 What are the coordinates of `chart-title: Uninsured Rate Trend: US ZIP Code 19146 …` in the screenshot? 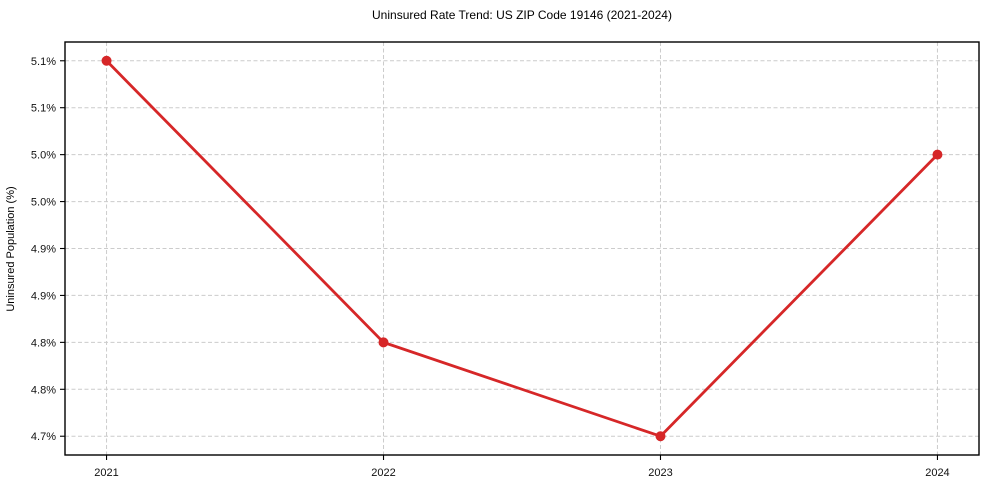 It's located at (522, 15).